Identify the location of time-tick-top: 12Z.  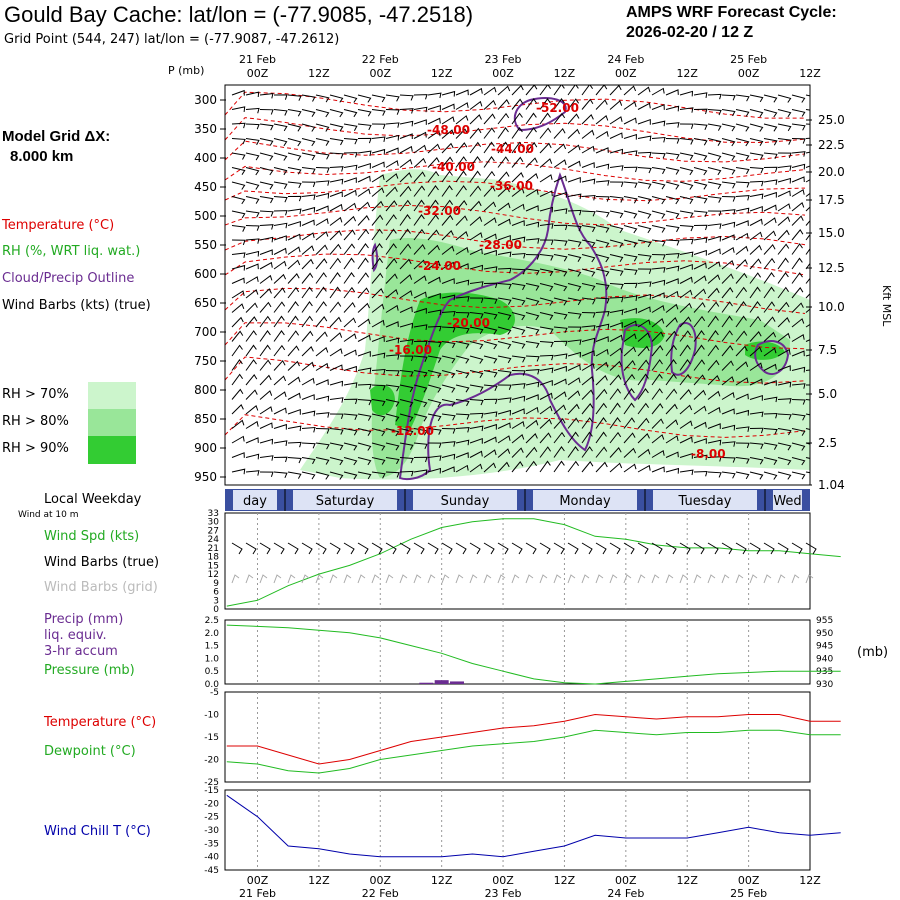
(565, 73).